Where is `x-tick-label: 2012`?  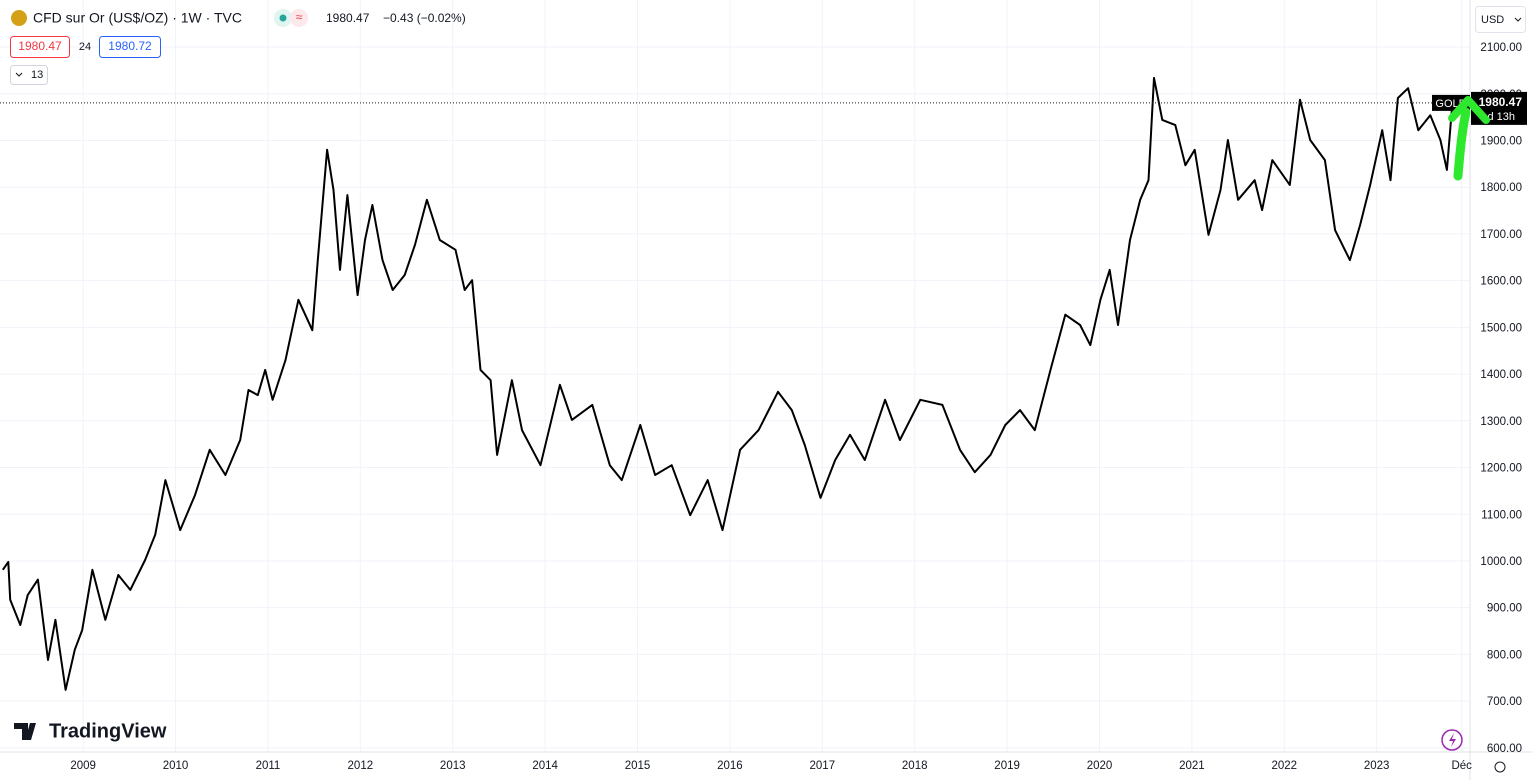
x-tick-label: 2012 is located at coordinates (361, 766).